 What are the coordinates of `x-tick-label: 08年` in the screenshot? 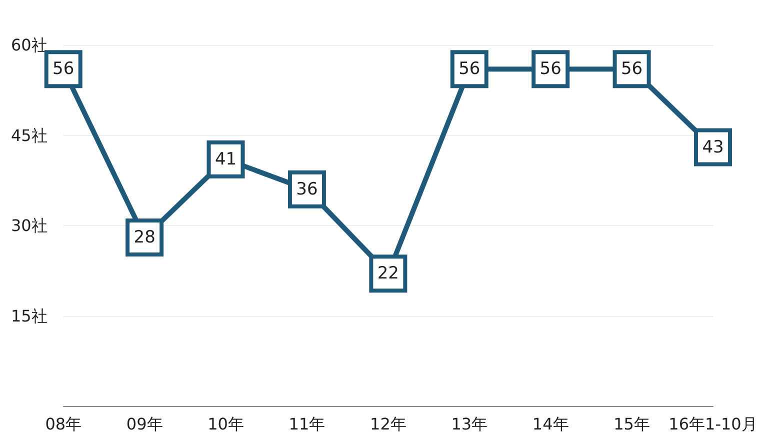 It's located at (63, 424).